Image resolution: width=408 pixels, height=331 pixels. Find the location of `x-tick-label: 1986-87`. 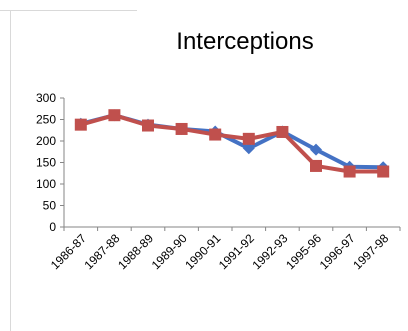

x-tick-label: 1986-87 is located at coordinates (68, 251).